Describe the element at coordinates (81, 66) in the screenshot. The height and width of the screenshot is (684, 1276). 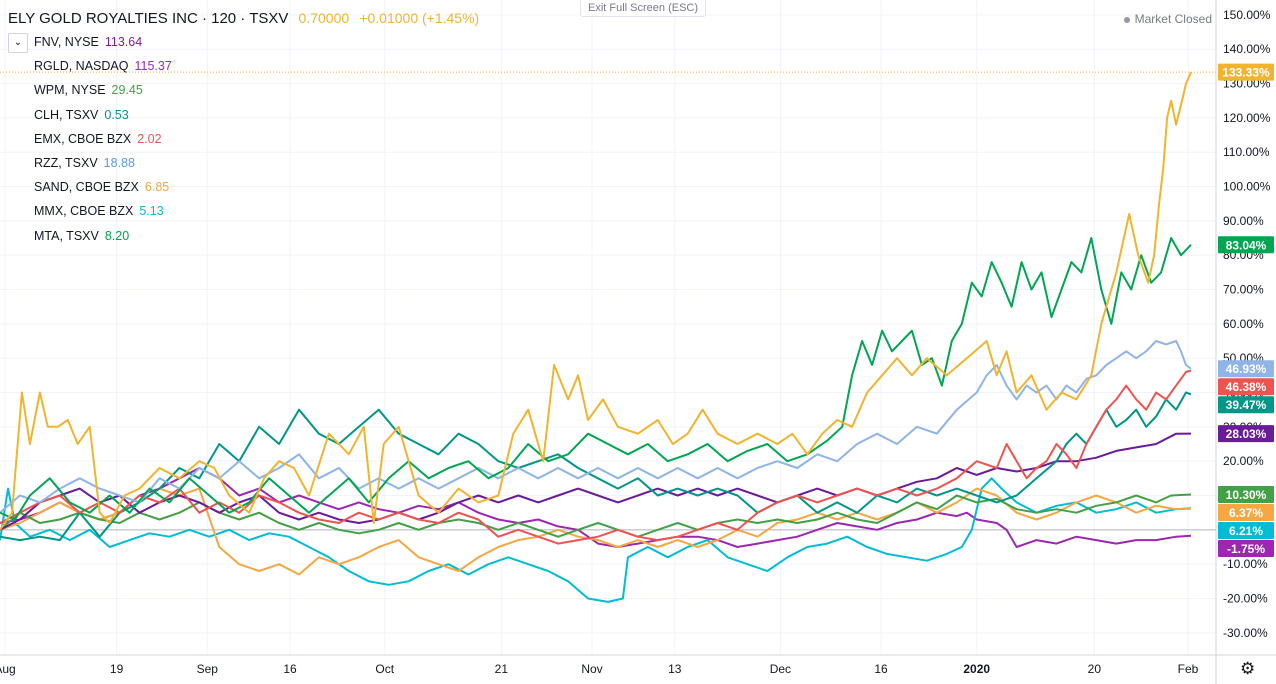
I see `legend-symbol: RGLD, NASDAQ` at that location.